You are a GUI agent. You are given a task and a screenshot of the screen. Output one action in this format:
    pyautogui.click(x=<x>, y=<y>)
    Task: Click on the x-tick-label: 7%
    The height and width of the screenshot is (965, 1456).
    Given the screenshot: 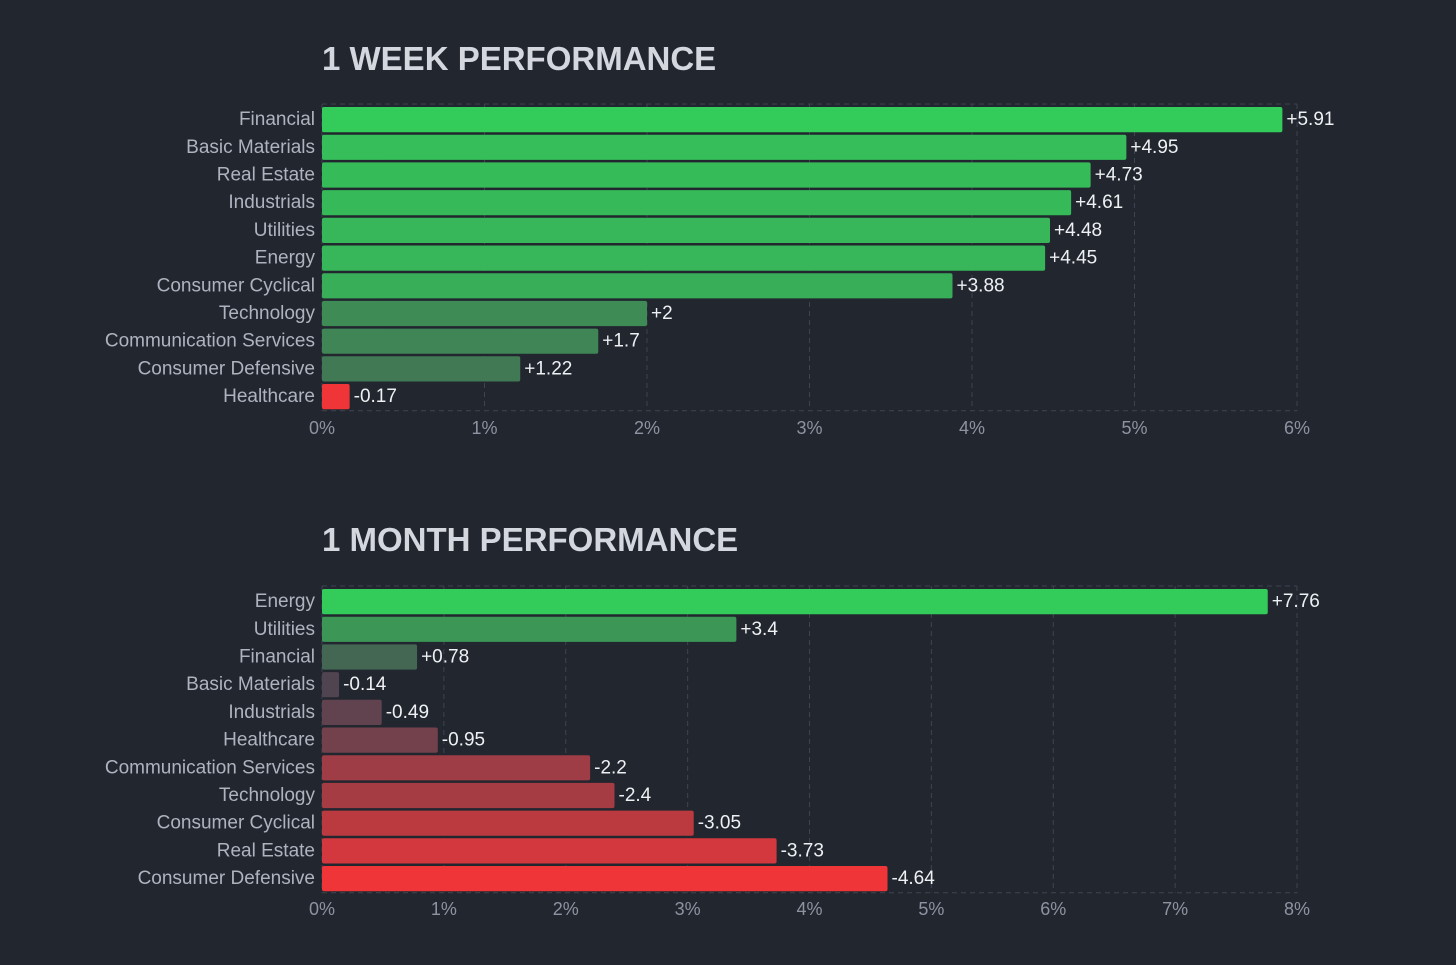 What is the action you would take?
    pyautogui.click(x=1175, y=909)
    